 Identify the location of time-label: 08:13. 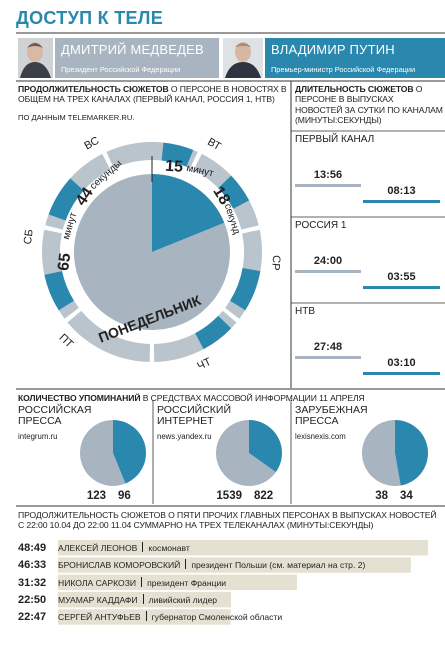
(401, 191).